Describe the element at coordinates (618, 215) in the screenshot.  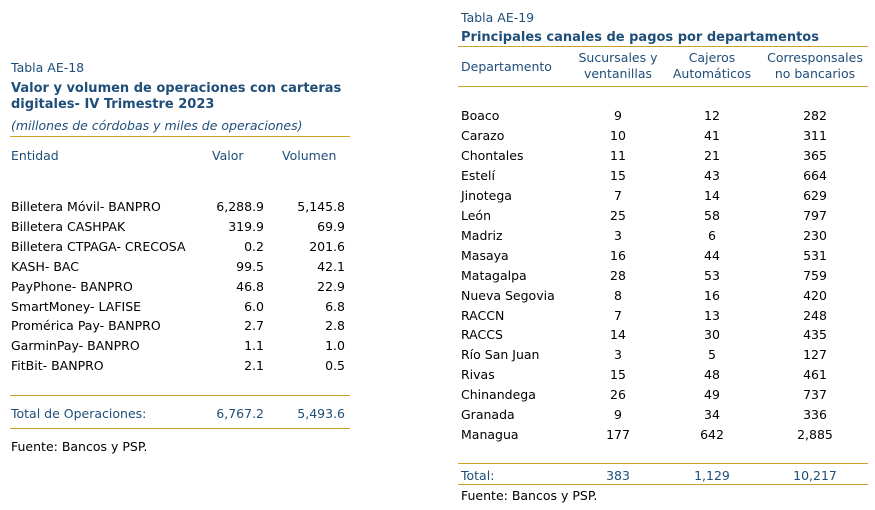
I see `cell-branches: 25` at that location.